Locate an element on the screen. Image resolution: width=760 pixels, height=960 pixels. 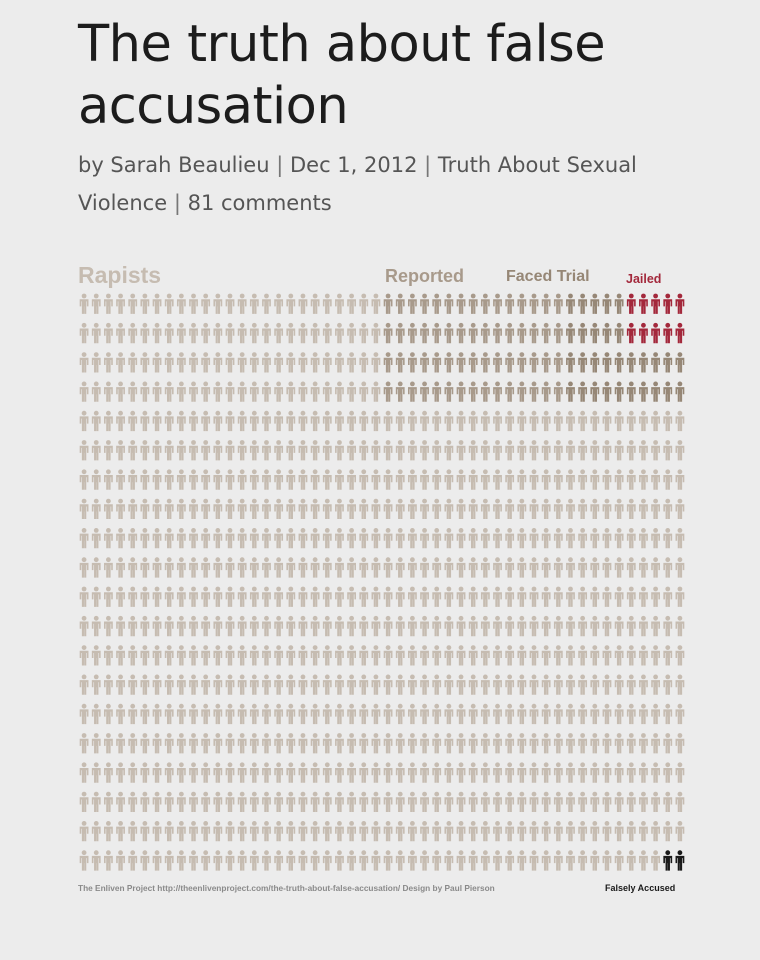
category-link: Truth About Sexual Violence is located at coordinates (357, 184).